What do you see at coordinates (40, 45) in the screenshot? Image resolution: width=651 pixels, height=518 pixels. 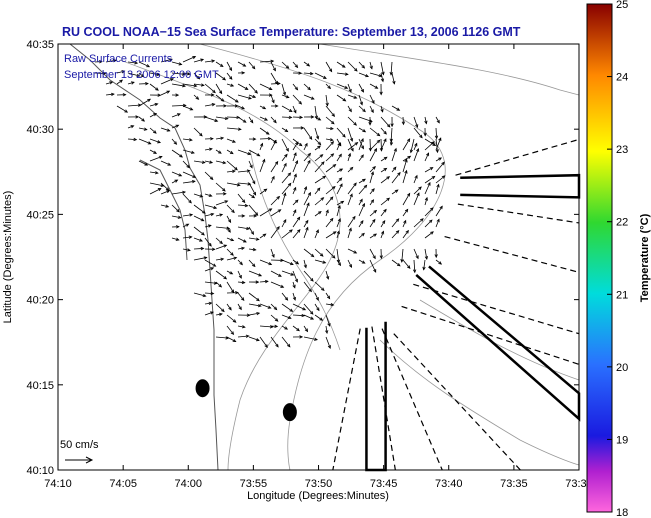 I see `y-tick-label: 40:35` at bounding box center [40, 45].